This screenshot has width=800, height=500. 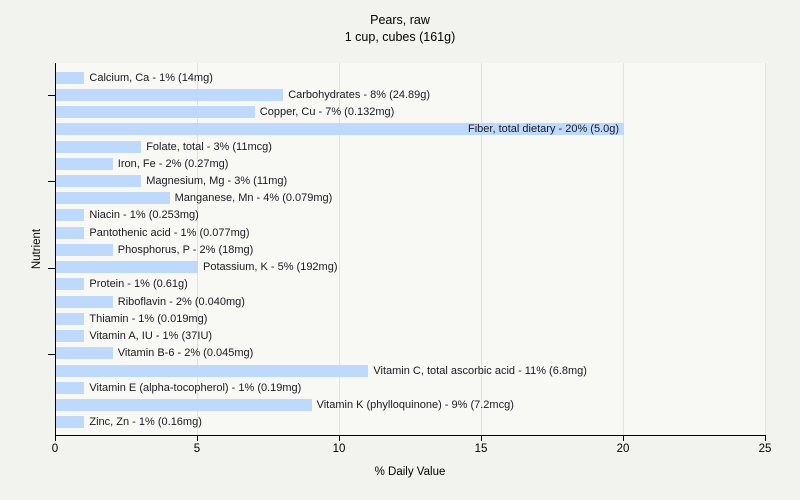 What do you see at coordinates (217, 181) in the screenshot?
I see `bar-label: Magnesium, Mg - 3% (11mg)` at bounding box center [217, 181].